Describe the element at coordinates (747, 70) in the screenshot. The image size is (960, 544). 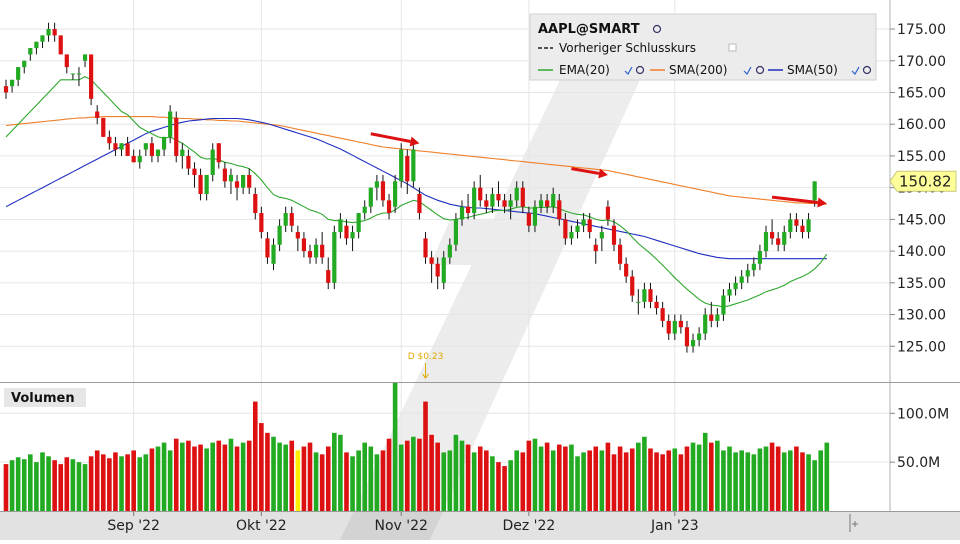
I see `sma200-check-icon` at that location.